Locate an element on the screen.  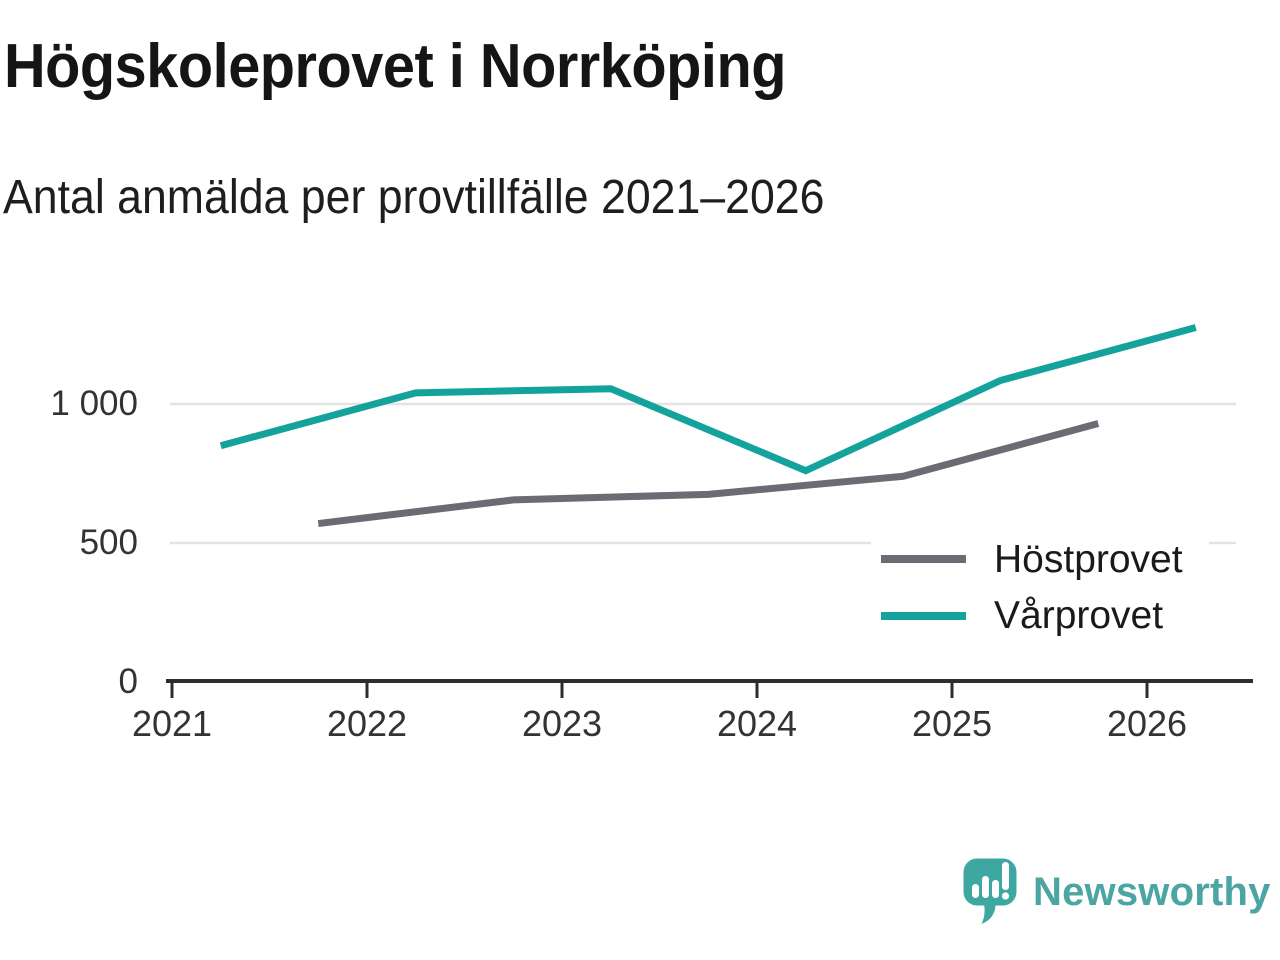
newsworthy-logo-mark-icon is located at coordinates (990, 891).